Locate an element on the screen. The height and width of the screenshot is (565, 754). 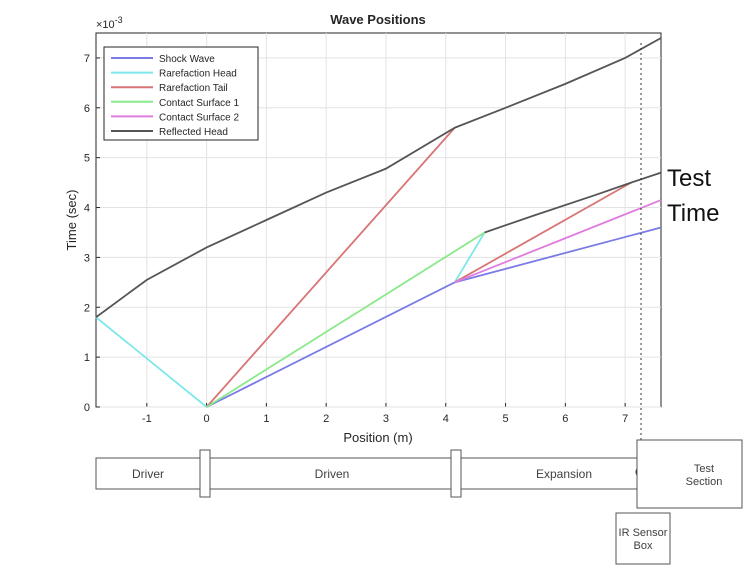
legend-label-reflected-head: Reflected Head is located at coordinates (193, 132).